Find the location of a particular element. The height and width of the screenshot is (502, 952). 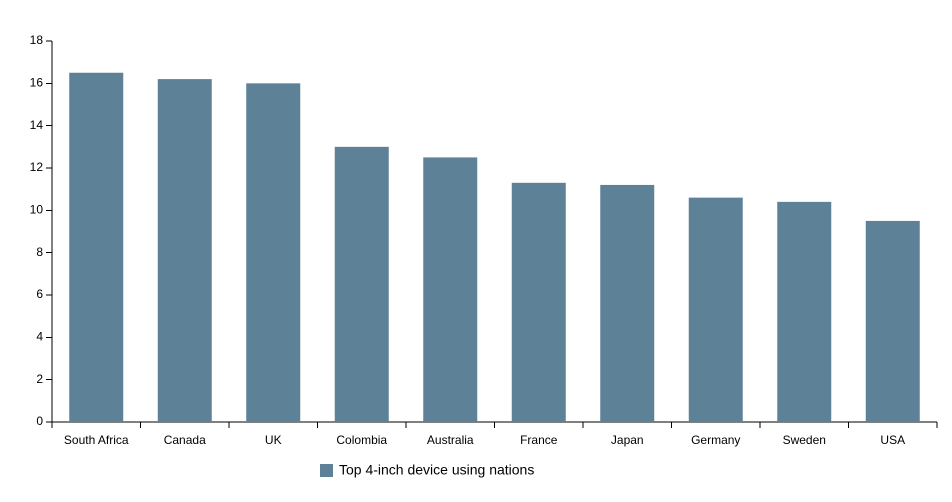

x-tick-label: South Africa is located at coordinates (96, 440).